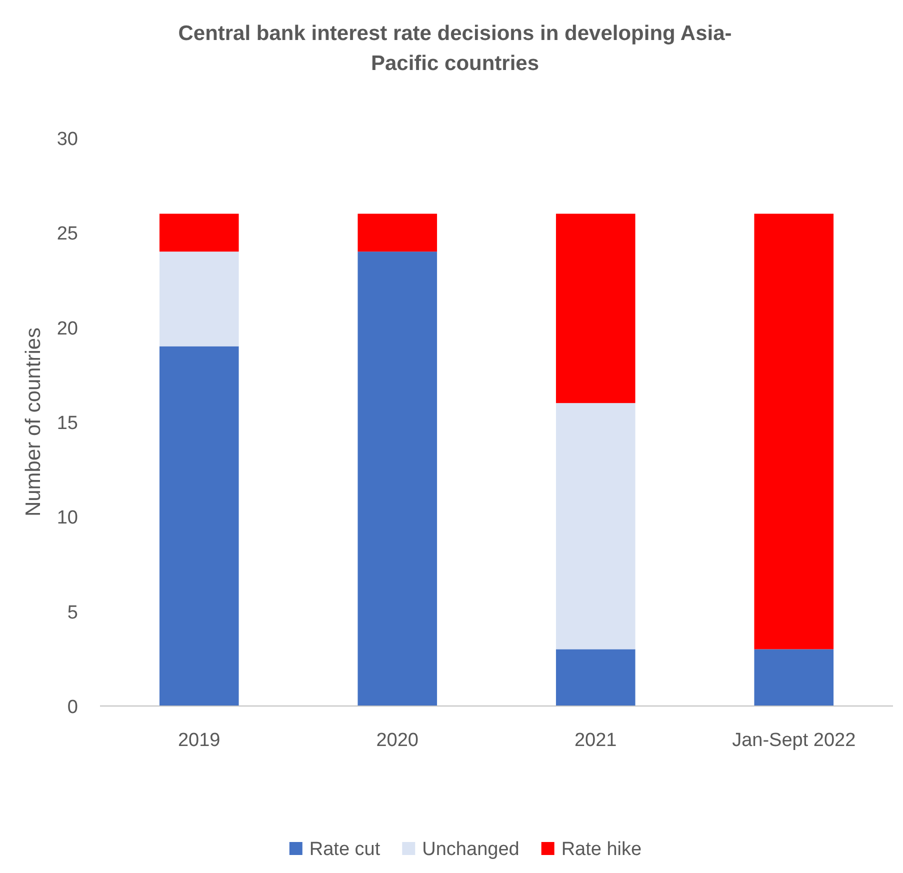 This screenshot has width=903, height=873. What do you see at coordinates (455, 48) in the screenshot?
I see `chart-title: Central bank interest rate decisions in developing Asia-Pacific countries` at bounding box center [455, 48].